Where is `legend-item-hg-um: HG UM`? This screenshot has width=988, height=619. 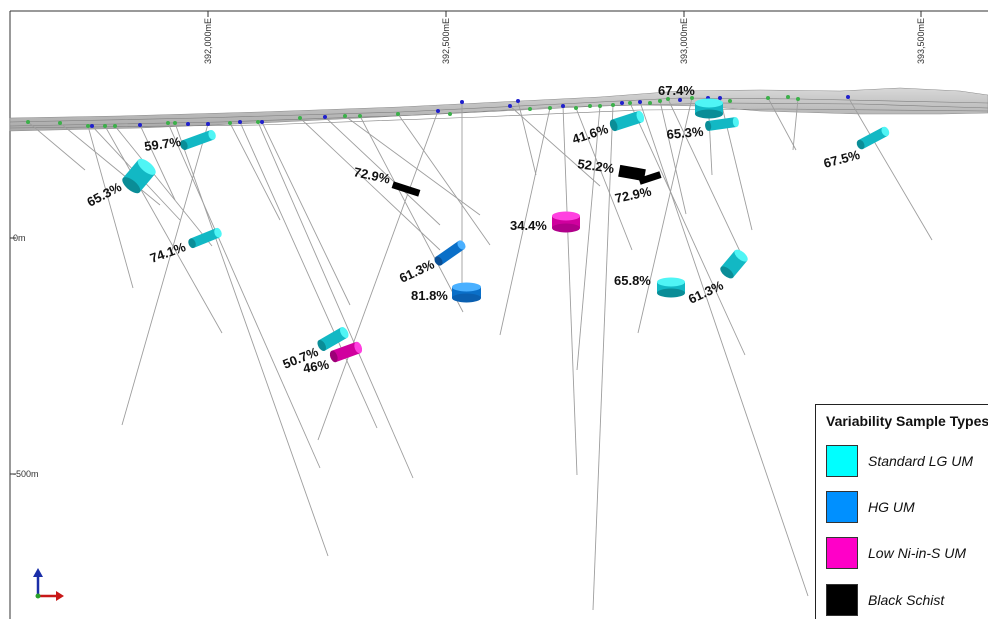
legend-item-hg-um: HG UM is located at coordinates (907, 507).